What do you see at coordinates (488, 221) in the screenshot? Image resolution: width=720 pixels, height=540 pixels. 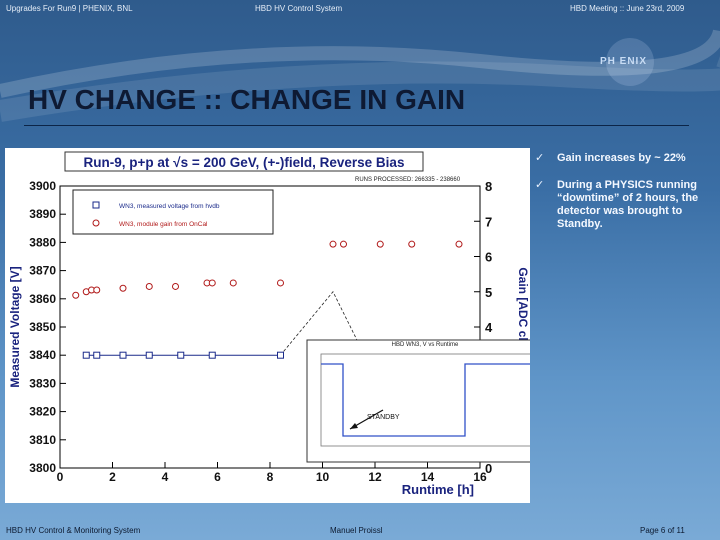 I see `y2-tick-label: 7` at bounding box center [488, 221].